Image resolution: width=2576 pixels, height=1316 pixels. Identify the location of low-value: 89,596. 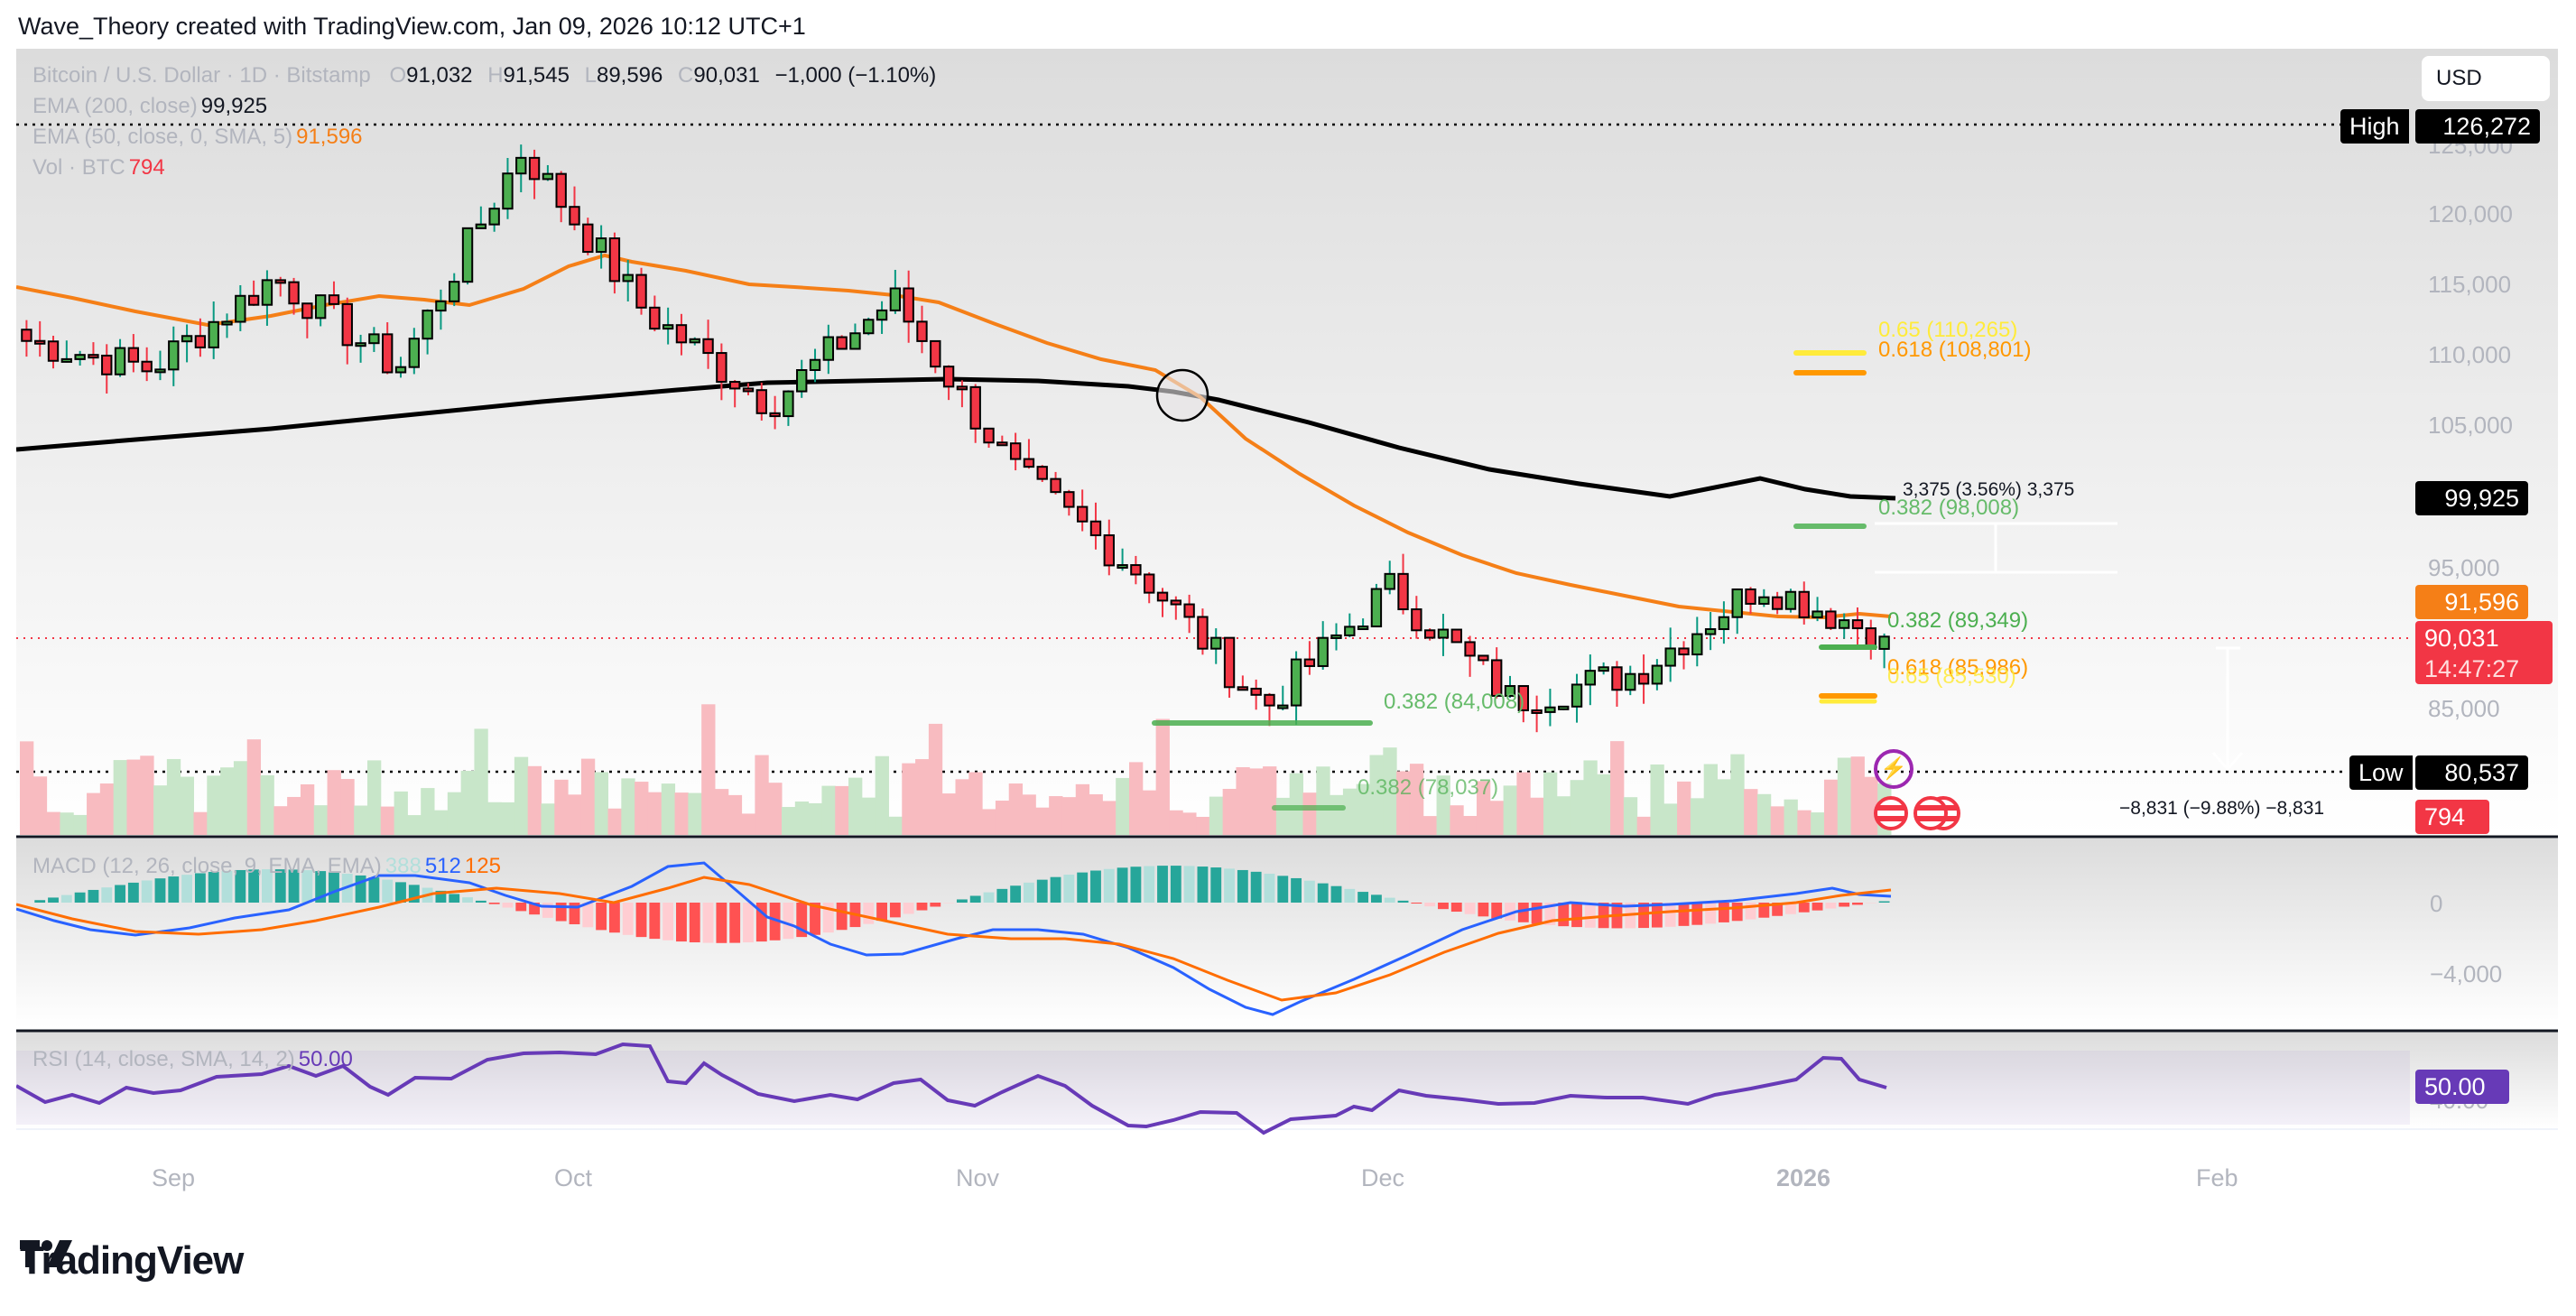
(629, 75).